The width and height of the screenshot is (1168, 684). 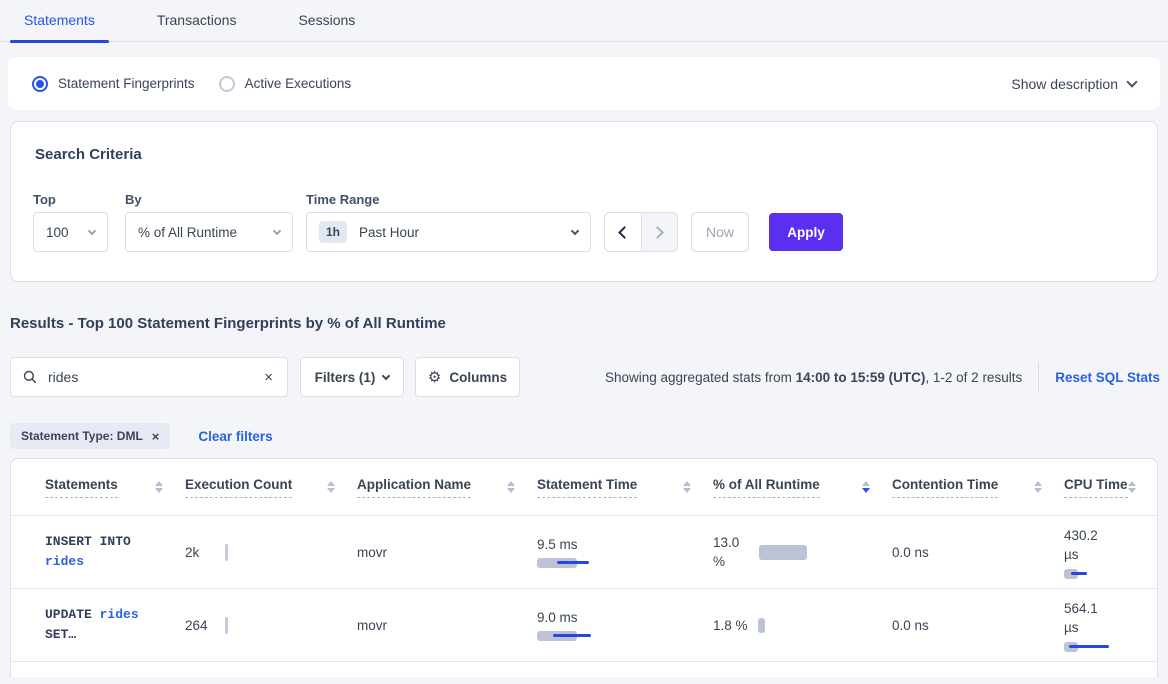 I want to click on column-header-contention-time: Contention Time, so click(x=978, y=487).